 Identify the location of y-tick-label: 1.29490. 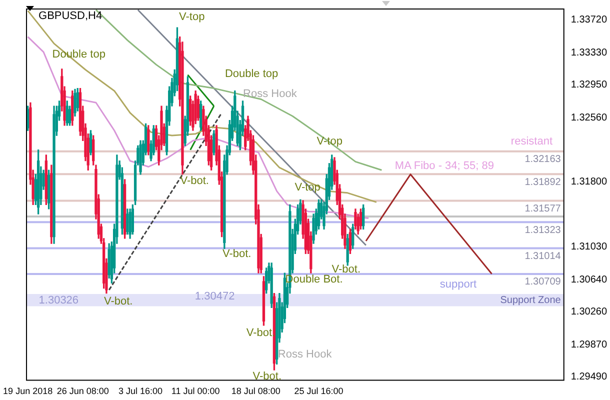
(589, 377).